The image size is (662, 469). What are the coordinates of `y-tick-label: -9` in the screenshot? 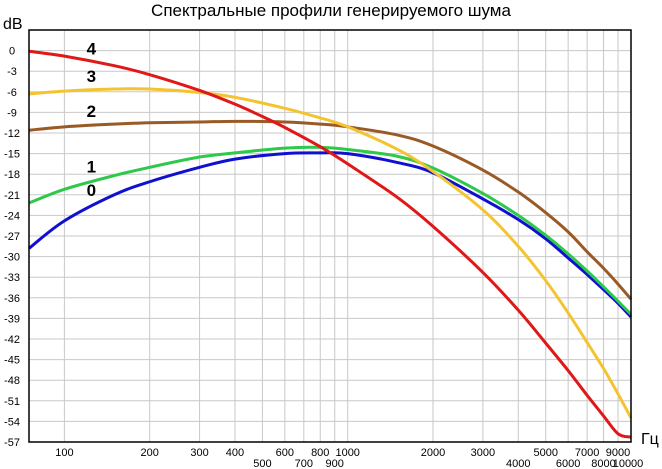 It's located at (12, 113).